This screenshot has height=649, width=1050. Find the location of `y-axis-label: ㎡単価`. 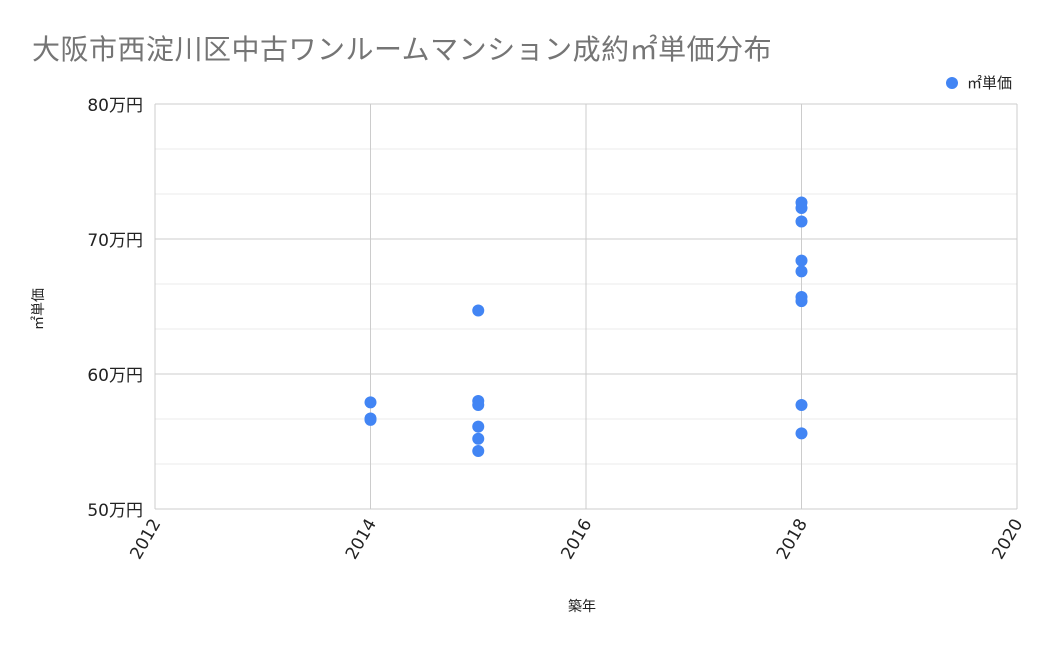

y-axis-label: ㎡単価 is located at coordinates (39, 309).